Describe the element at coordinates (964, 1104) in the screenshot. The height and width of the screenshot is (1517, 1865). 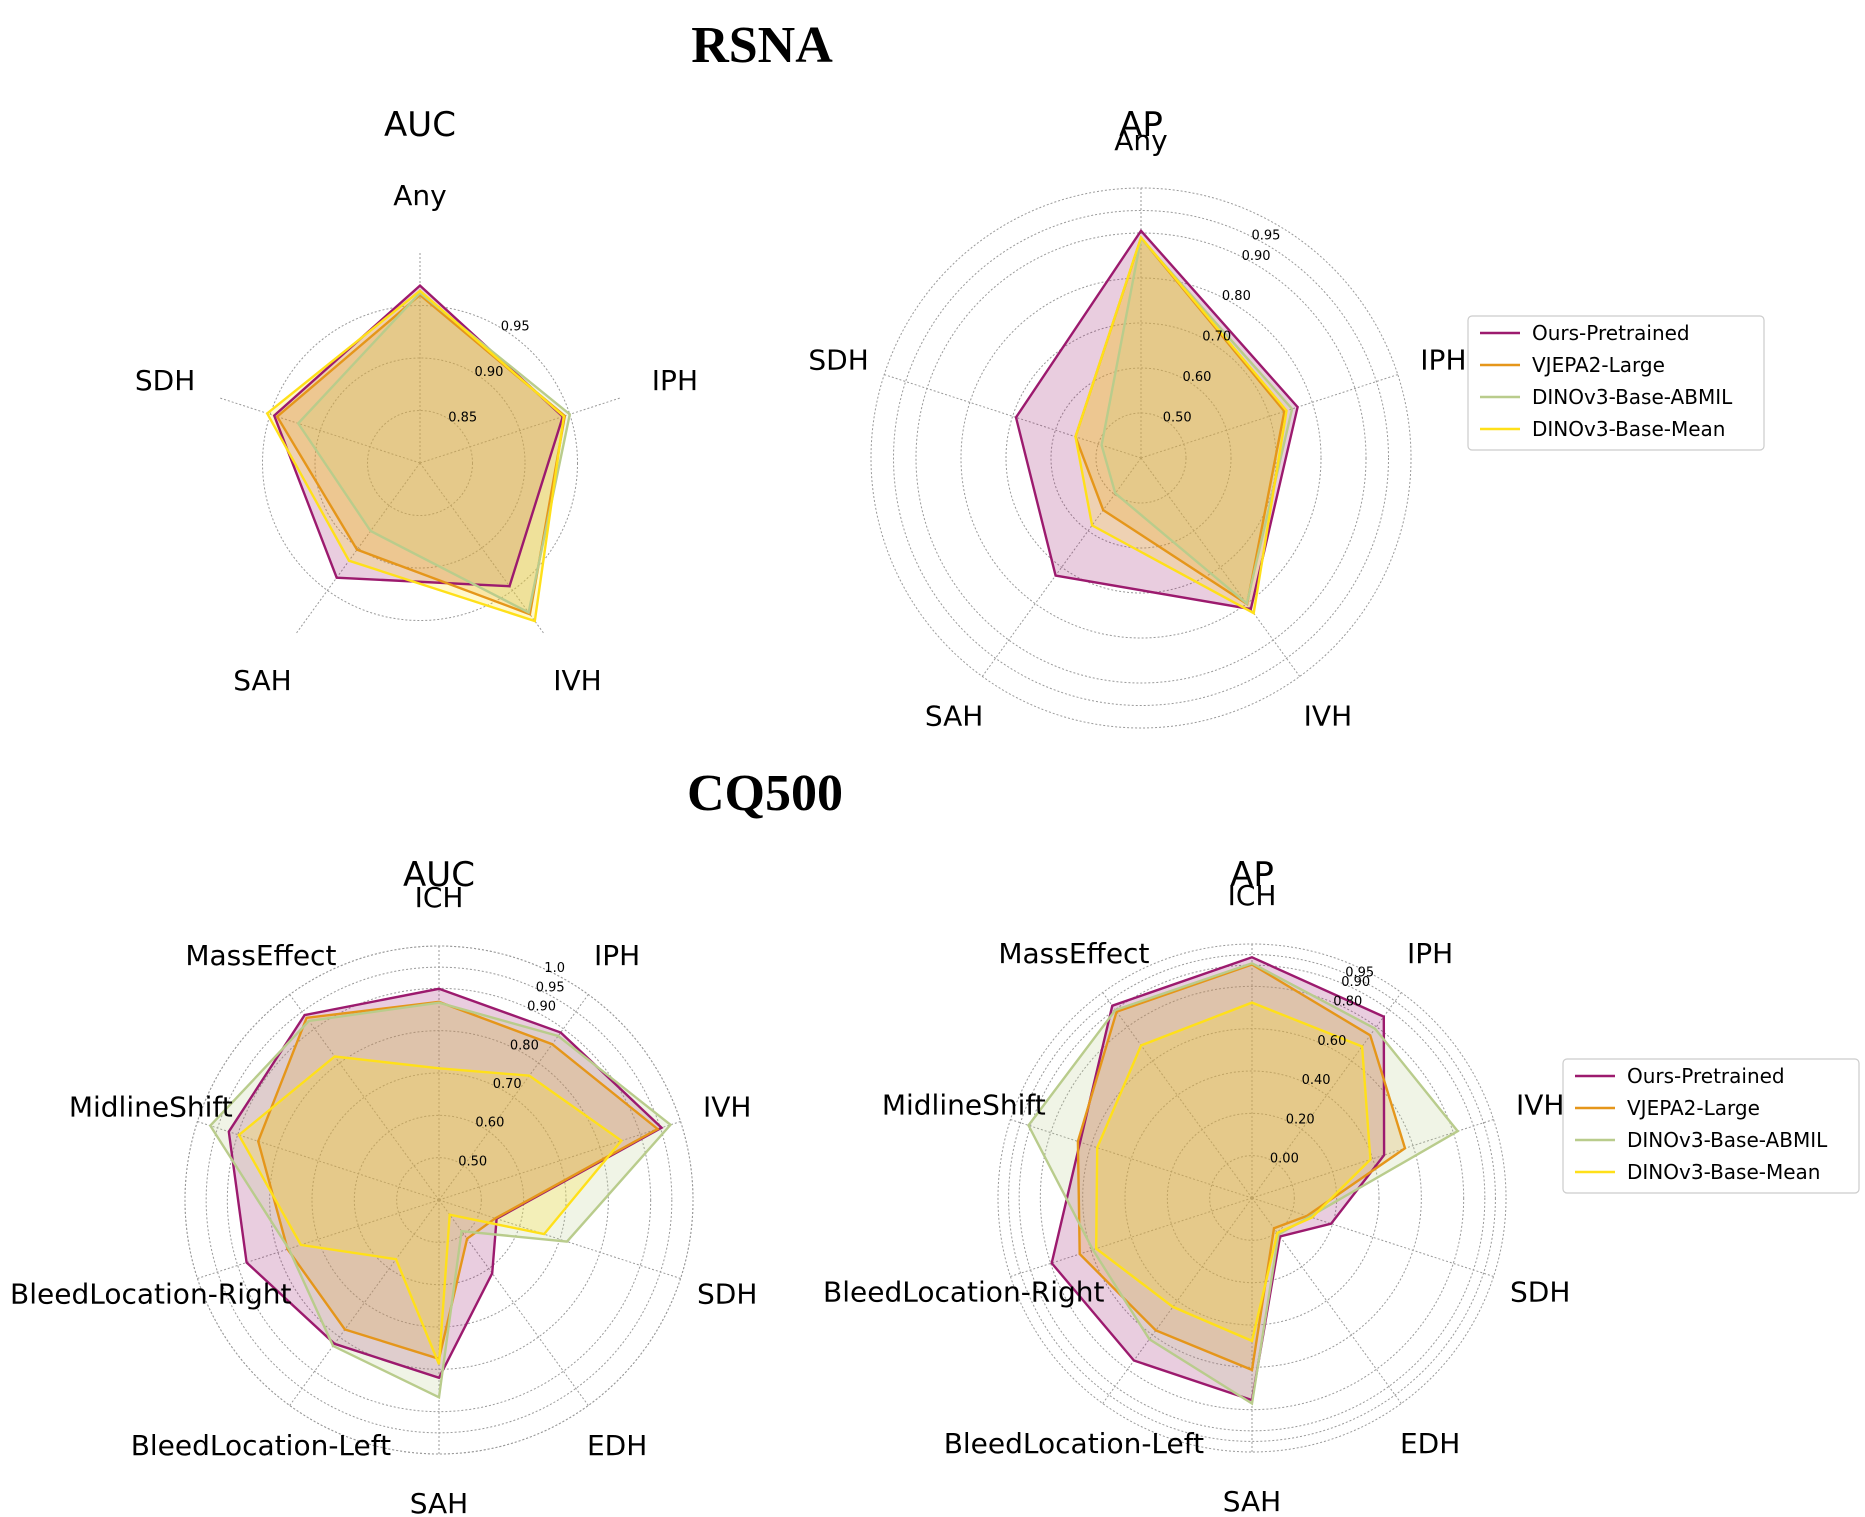
I see `axis-label-midlineshift: MidlineShift` at that location.